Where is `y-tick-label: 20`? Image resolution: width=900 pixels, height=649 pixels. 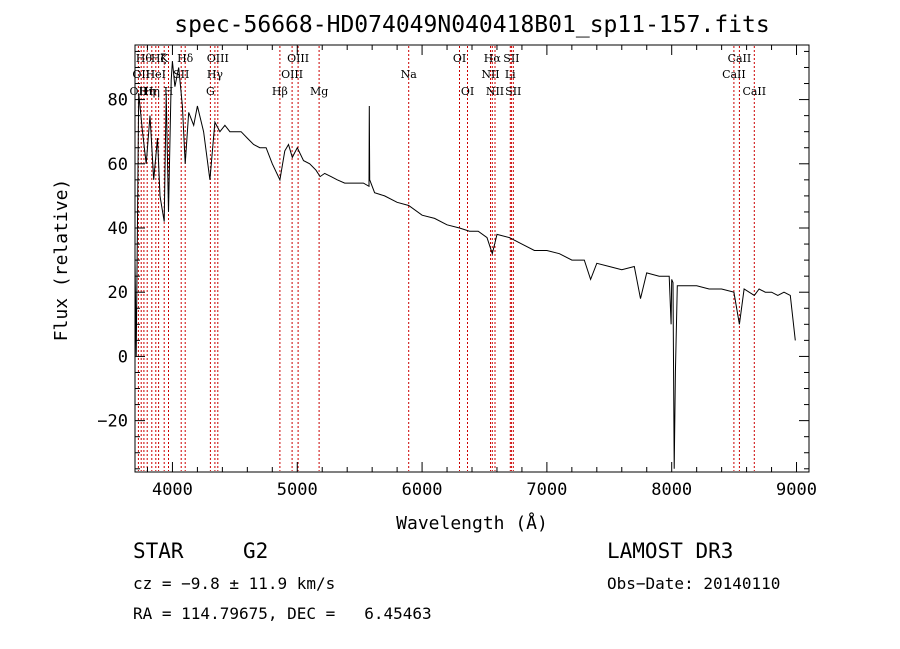 y-tick-label: 20 is located at coordinates (118, 293).